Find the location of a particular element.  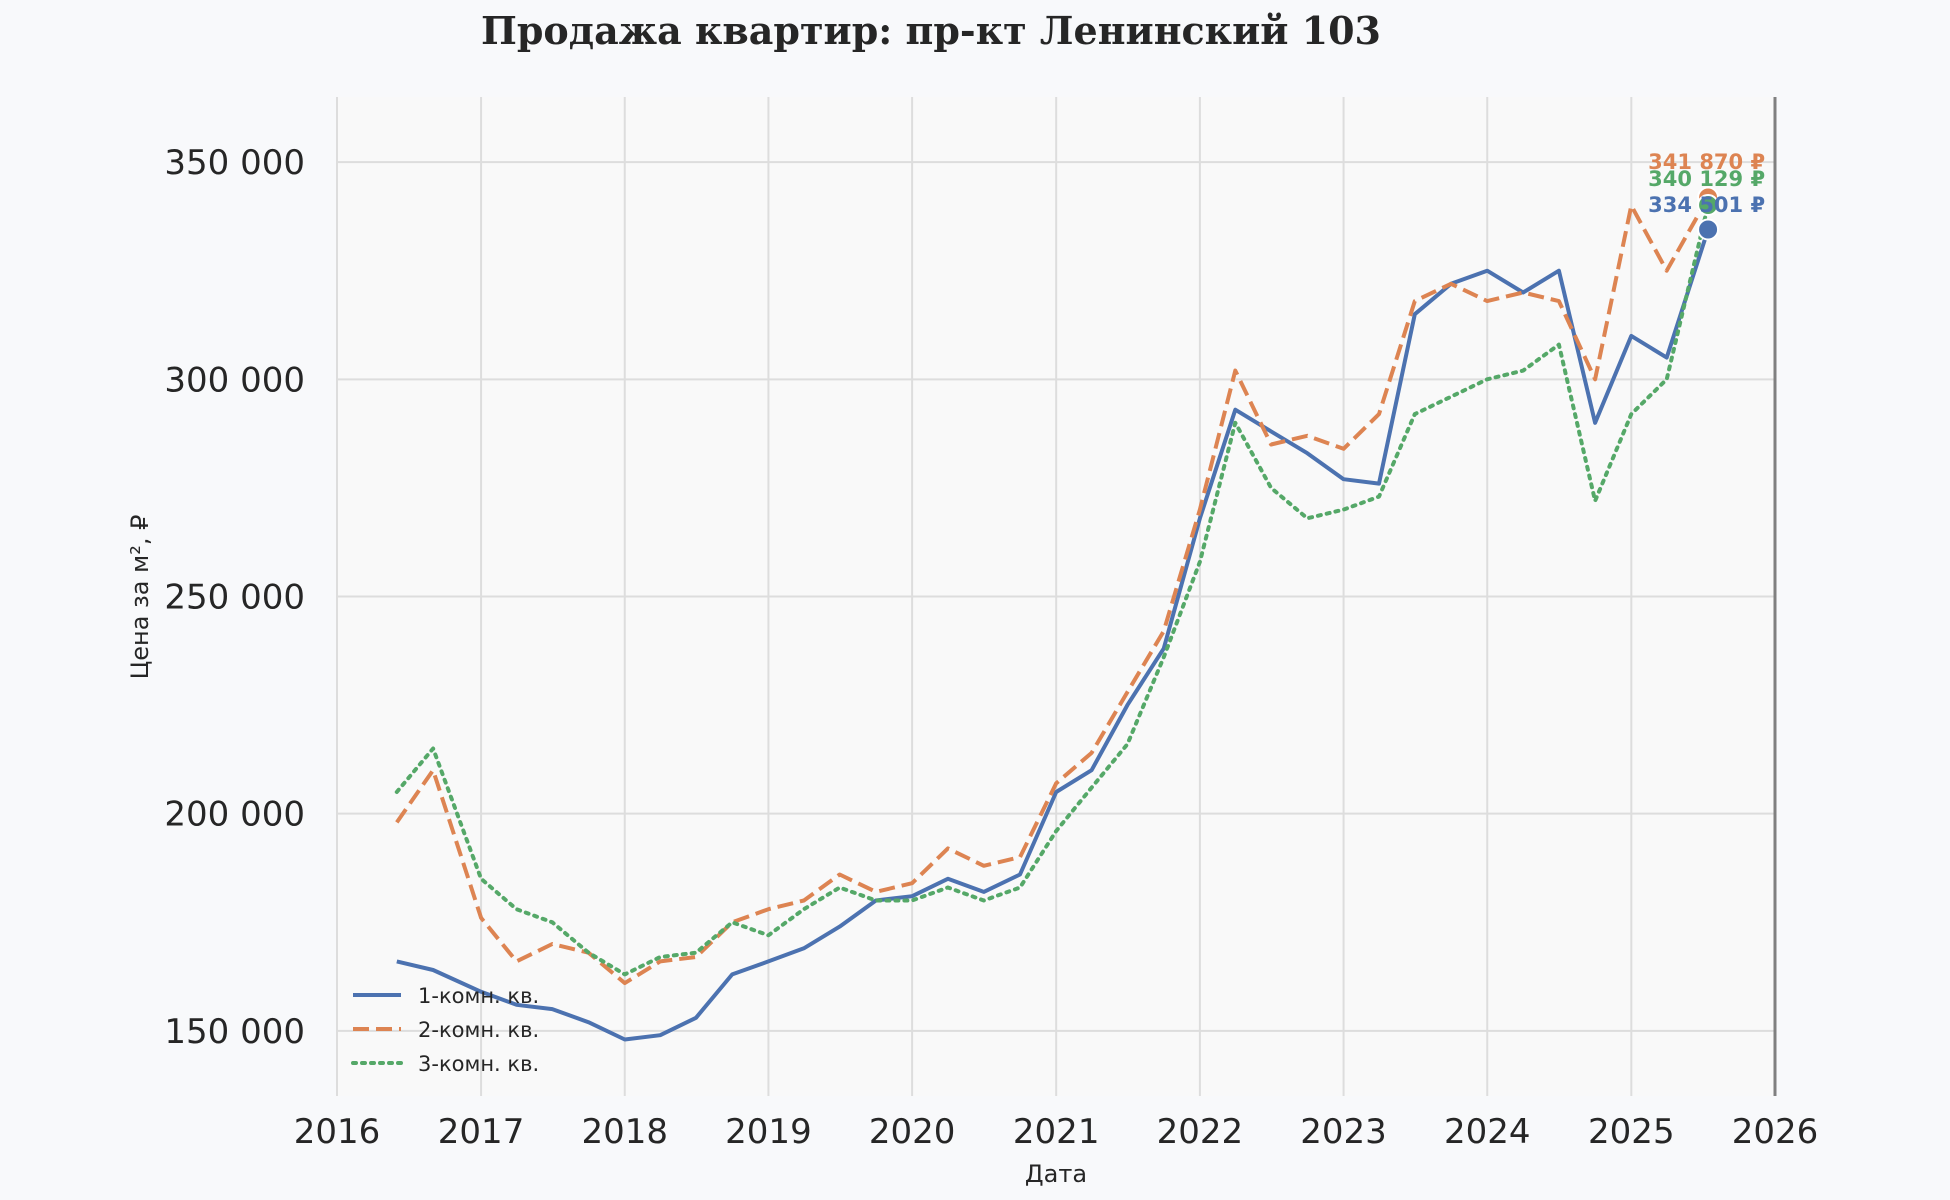

x-tick-label: 2025 is located at coordinates (1631, 1132).